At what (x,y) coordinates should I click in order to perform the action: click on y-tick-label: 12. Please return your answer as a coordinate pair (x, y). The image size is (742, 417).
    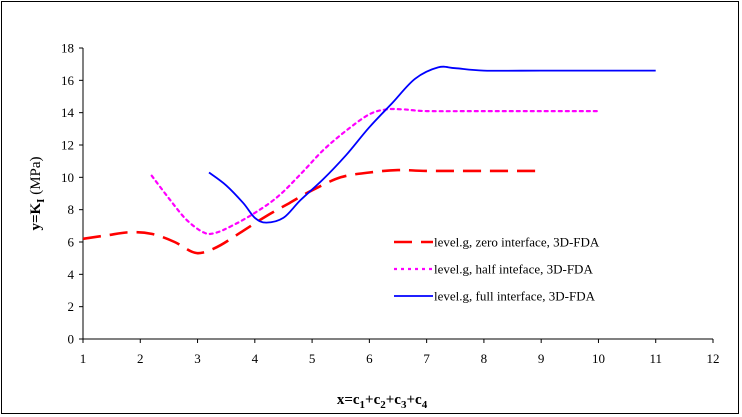
    Looking at the image, I should click on (67, 145).